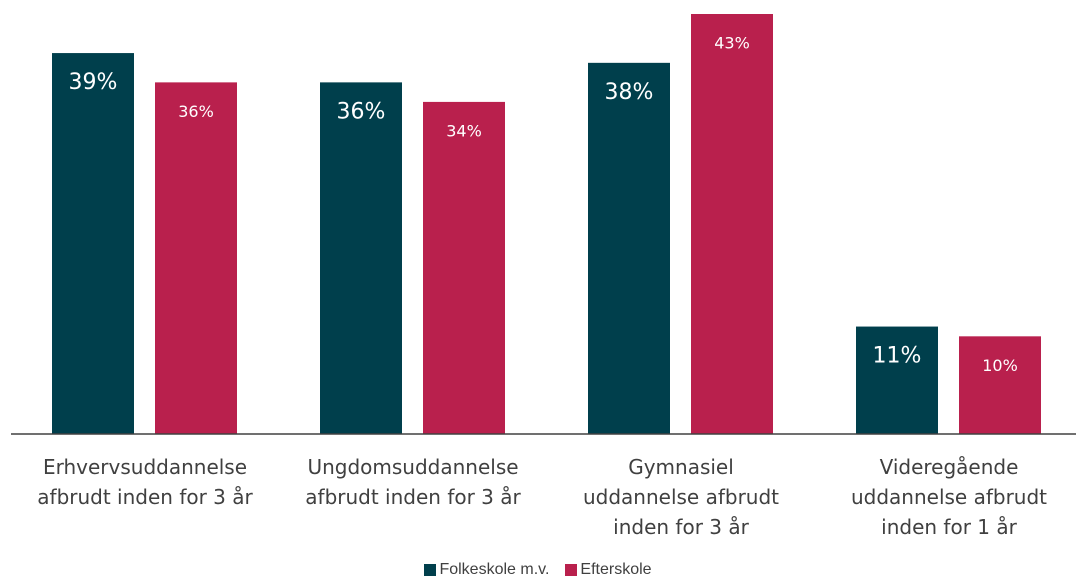 The image size is (1076, 580). What do you see at coordinates (494, 569) in the screenshot?
I see `legend-label: Folkeskole m.v.` at bounding box center [494, 569].